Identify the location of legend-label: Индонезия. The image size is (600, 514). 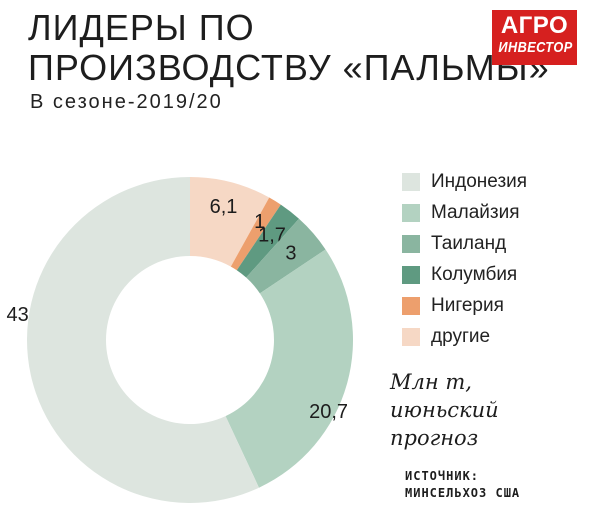
(479, 181).